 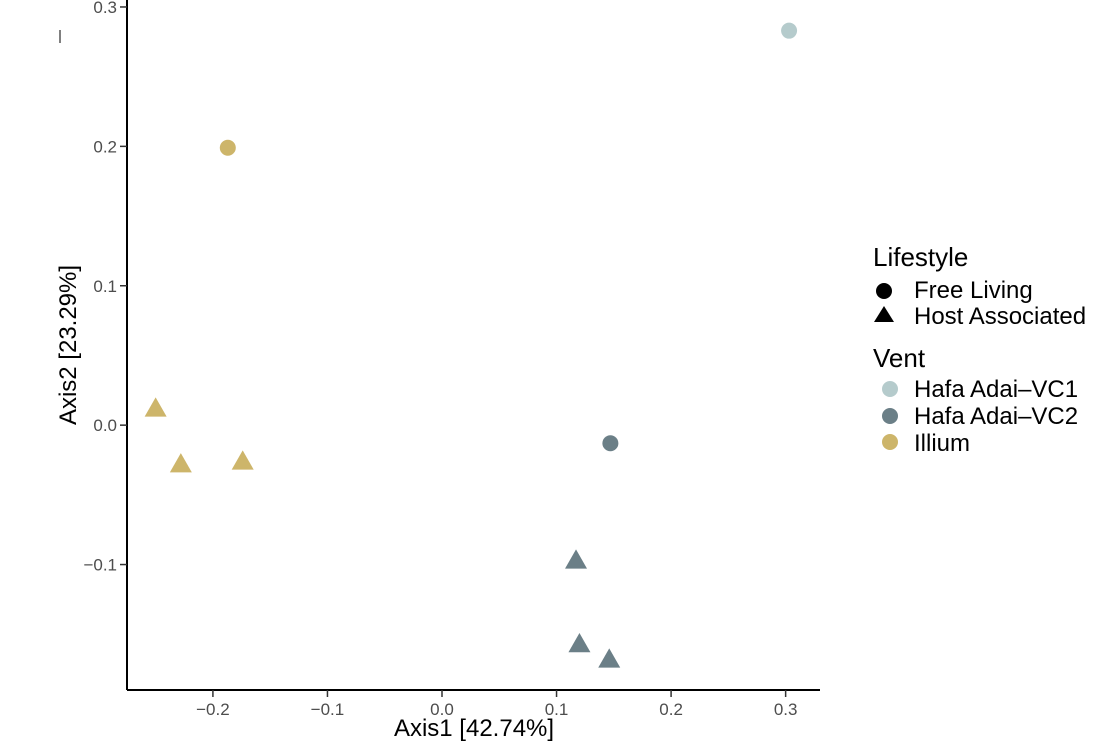 I want to click on legend-key-vc1, so click(x=890, y=389).